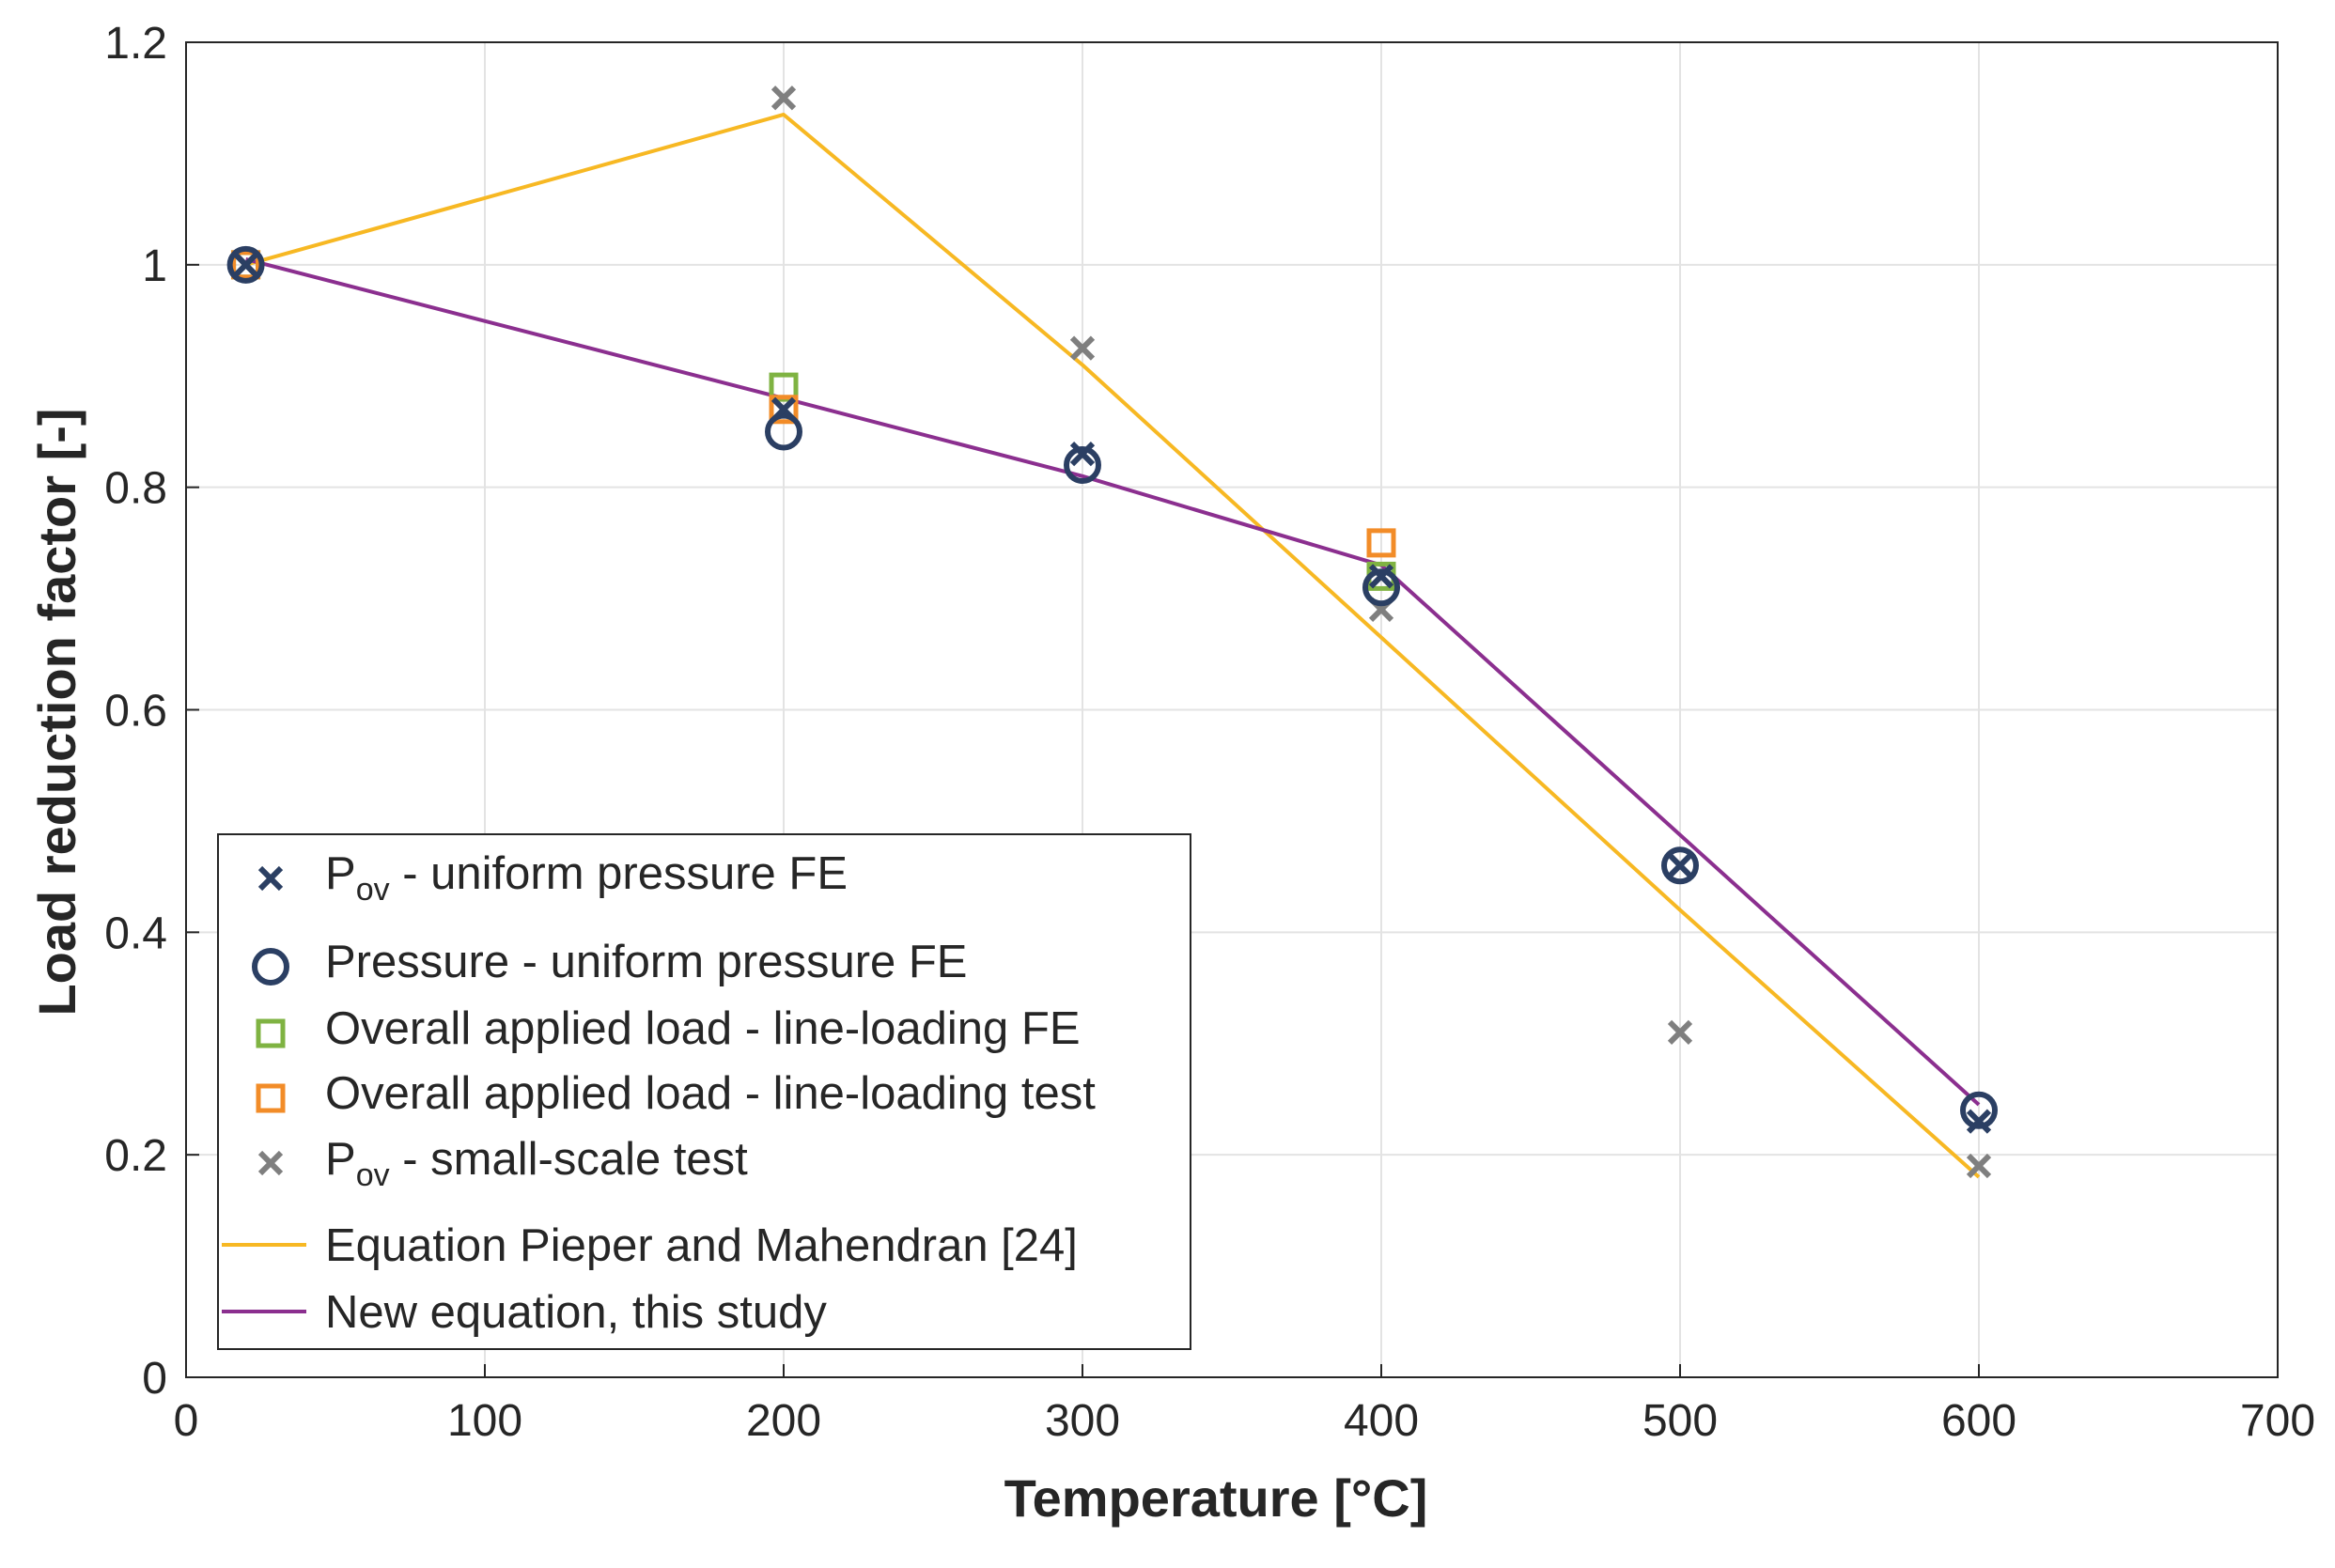  Describe the element at coordinates (154, 266) in the screenshot. I see `y-tick-label: 1` at that location.